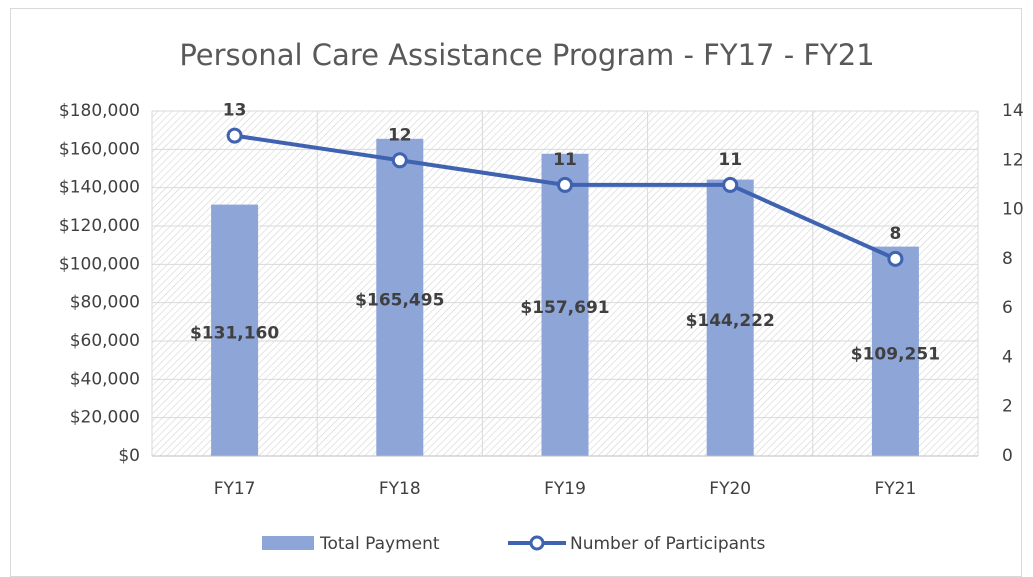  What do you see at coordinates (379, 544) in the screenshot?
I see `legend-label: Total Payment` at bounding box center [379, 544].